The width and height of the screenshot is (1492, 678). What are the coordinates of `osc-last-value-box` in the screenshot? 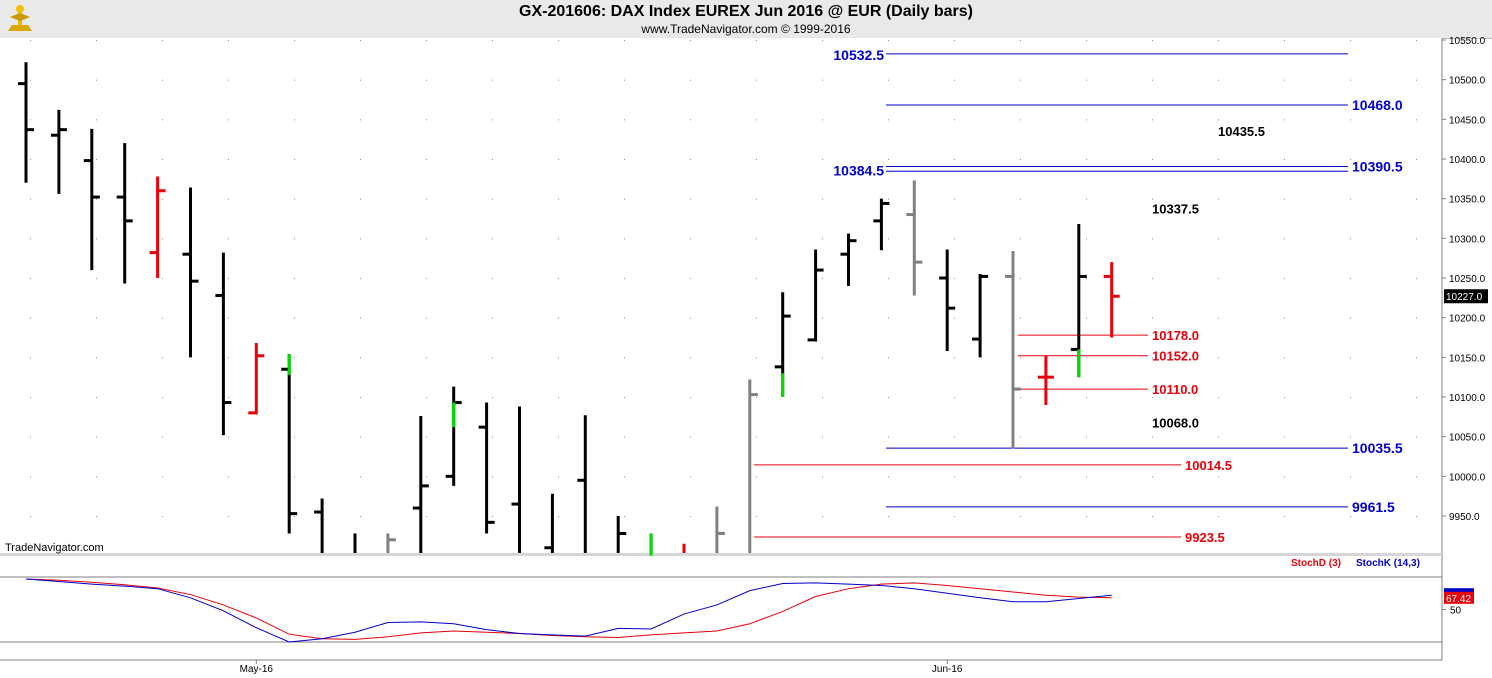 It's located at (1459, 597).